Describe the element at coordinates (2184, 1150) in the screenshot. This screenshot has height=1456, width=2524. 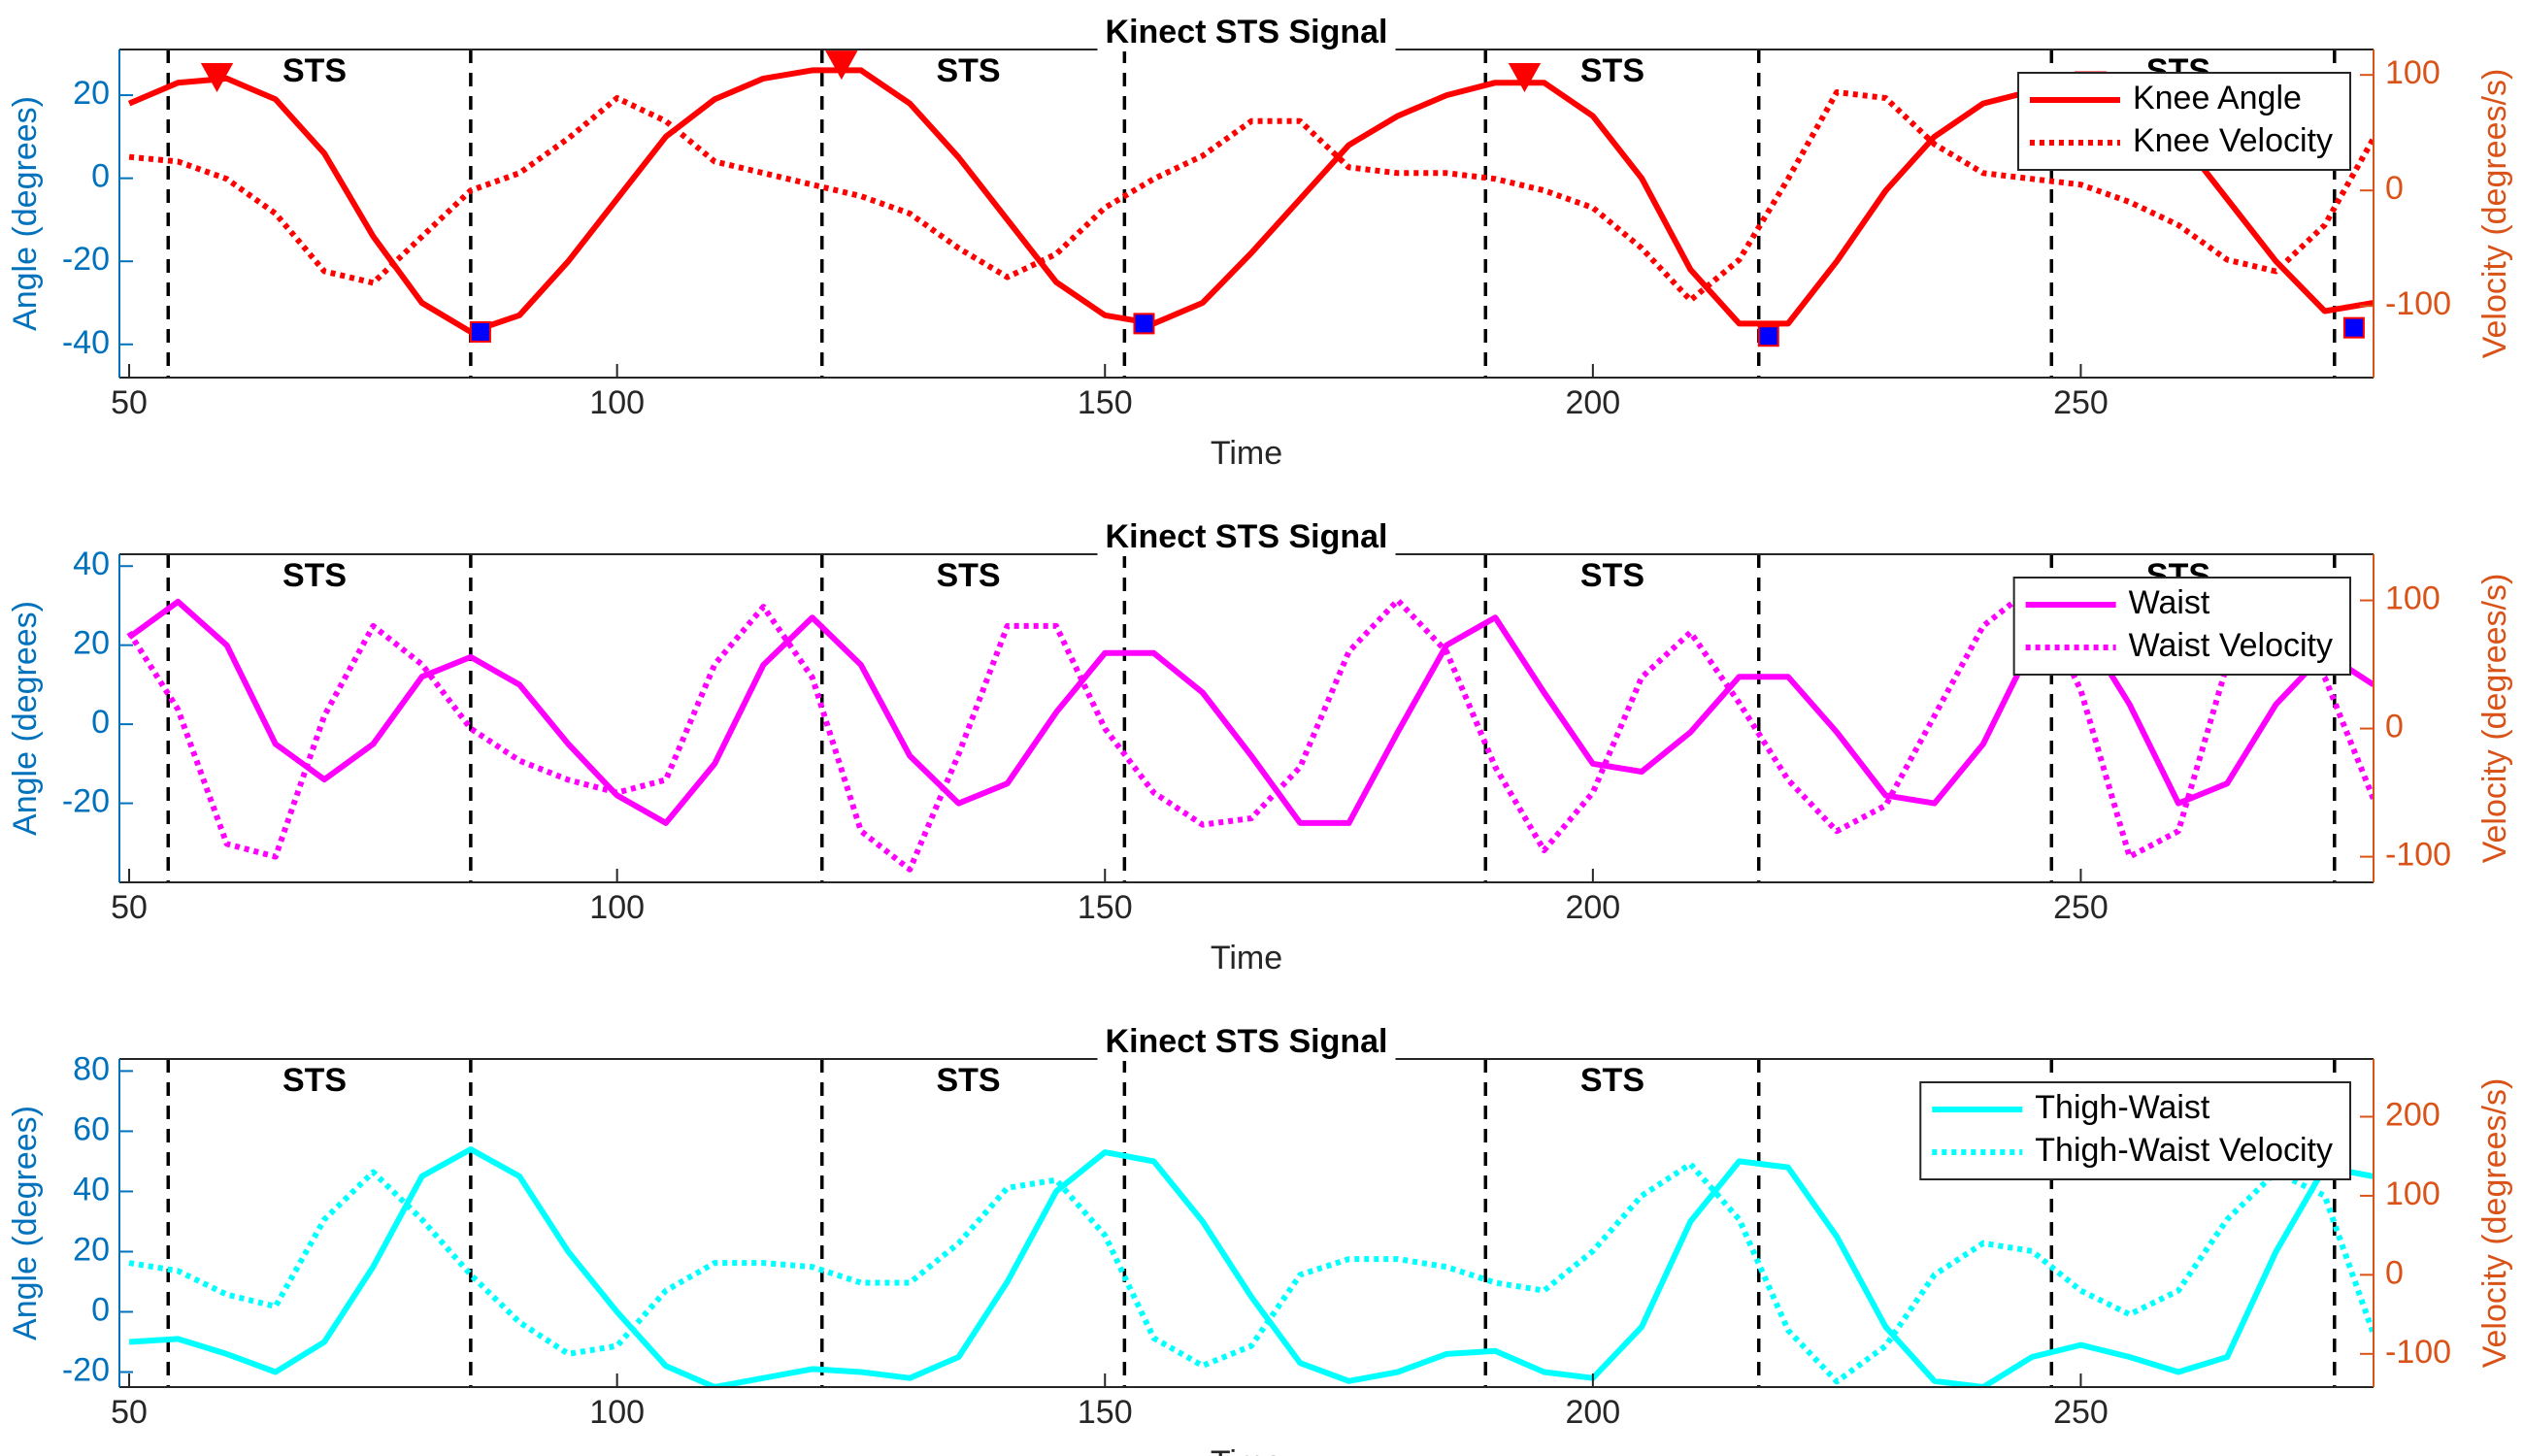
I see `legend-label: Thigh-Waist Velocity` at that location.